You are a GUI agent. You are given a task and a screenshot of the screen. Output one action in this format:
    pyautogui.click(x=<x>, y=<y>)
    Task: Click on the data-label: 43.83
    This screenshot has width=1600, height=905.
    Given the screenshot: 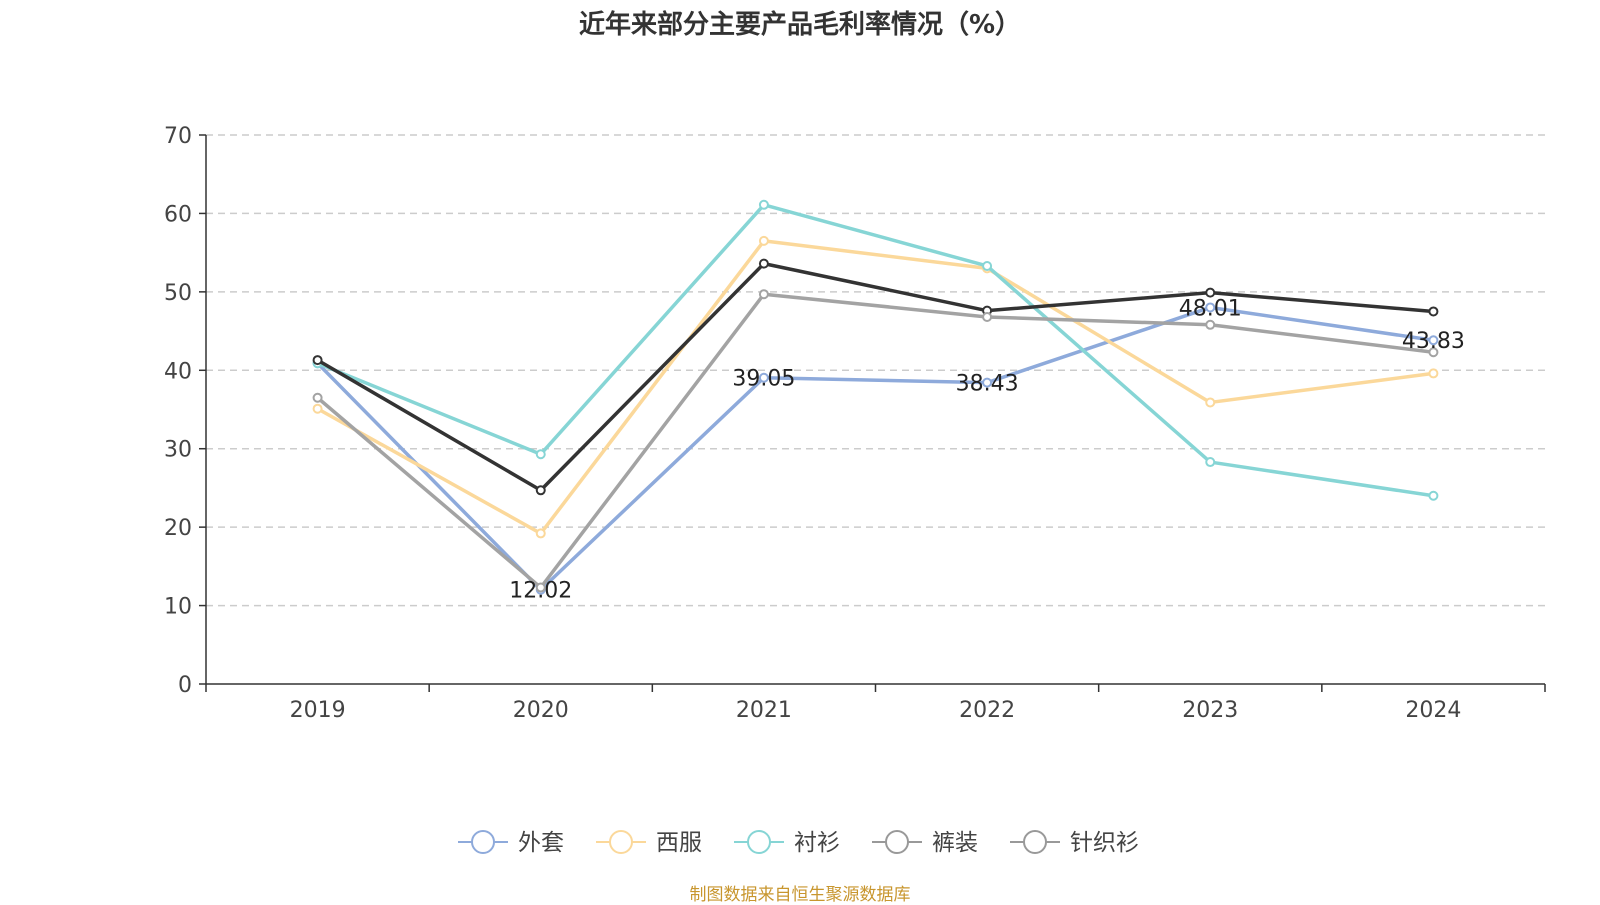 What is the action you would take?
    pyautogui.click(x=1433, y=341)
    